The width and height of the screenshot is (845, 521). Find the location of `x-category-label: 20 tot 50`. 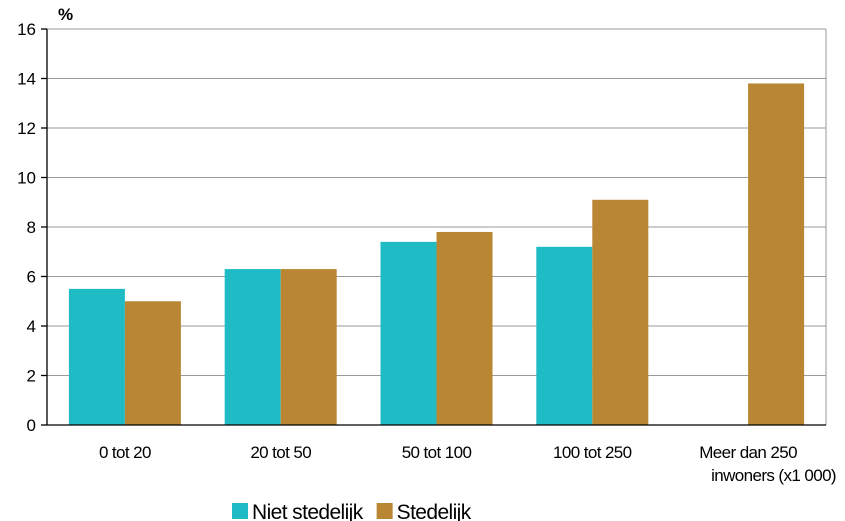

x-category-label: 20 tot 50 is located at coordinates (280, 452).